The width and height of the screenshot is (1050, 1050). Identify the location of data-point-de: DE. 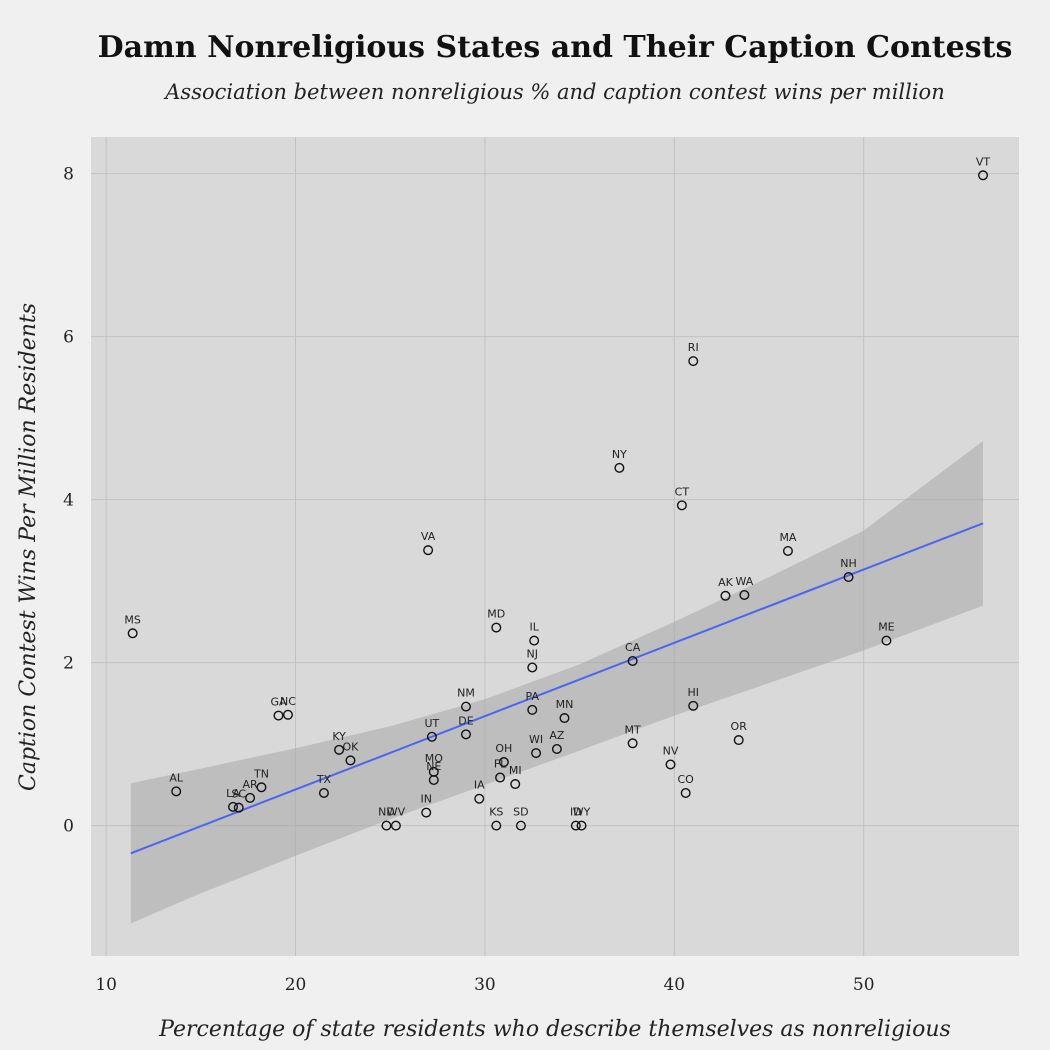
(466, 727).